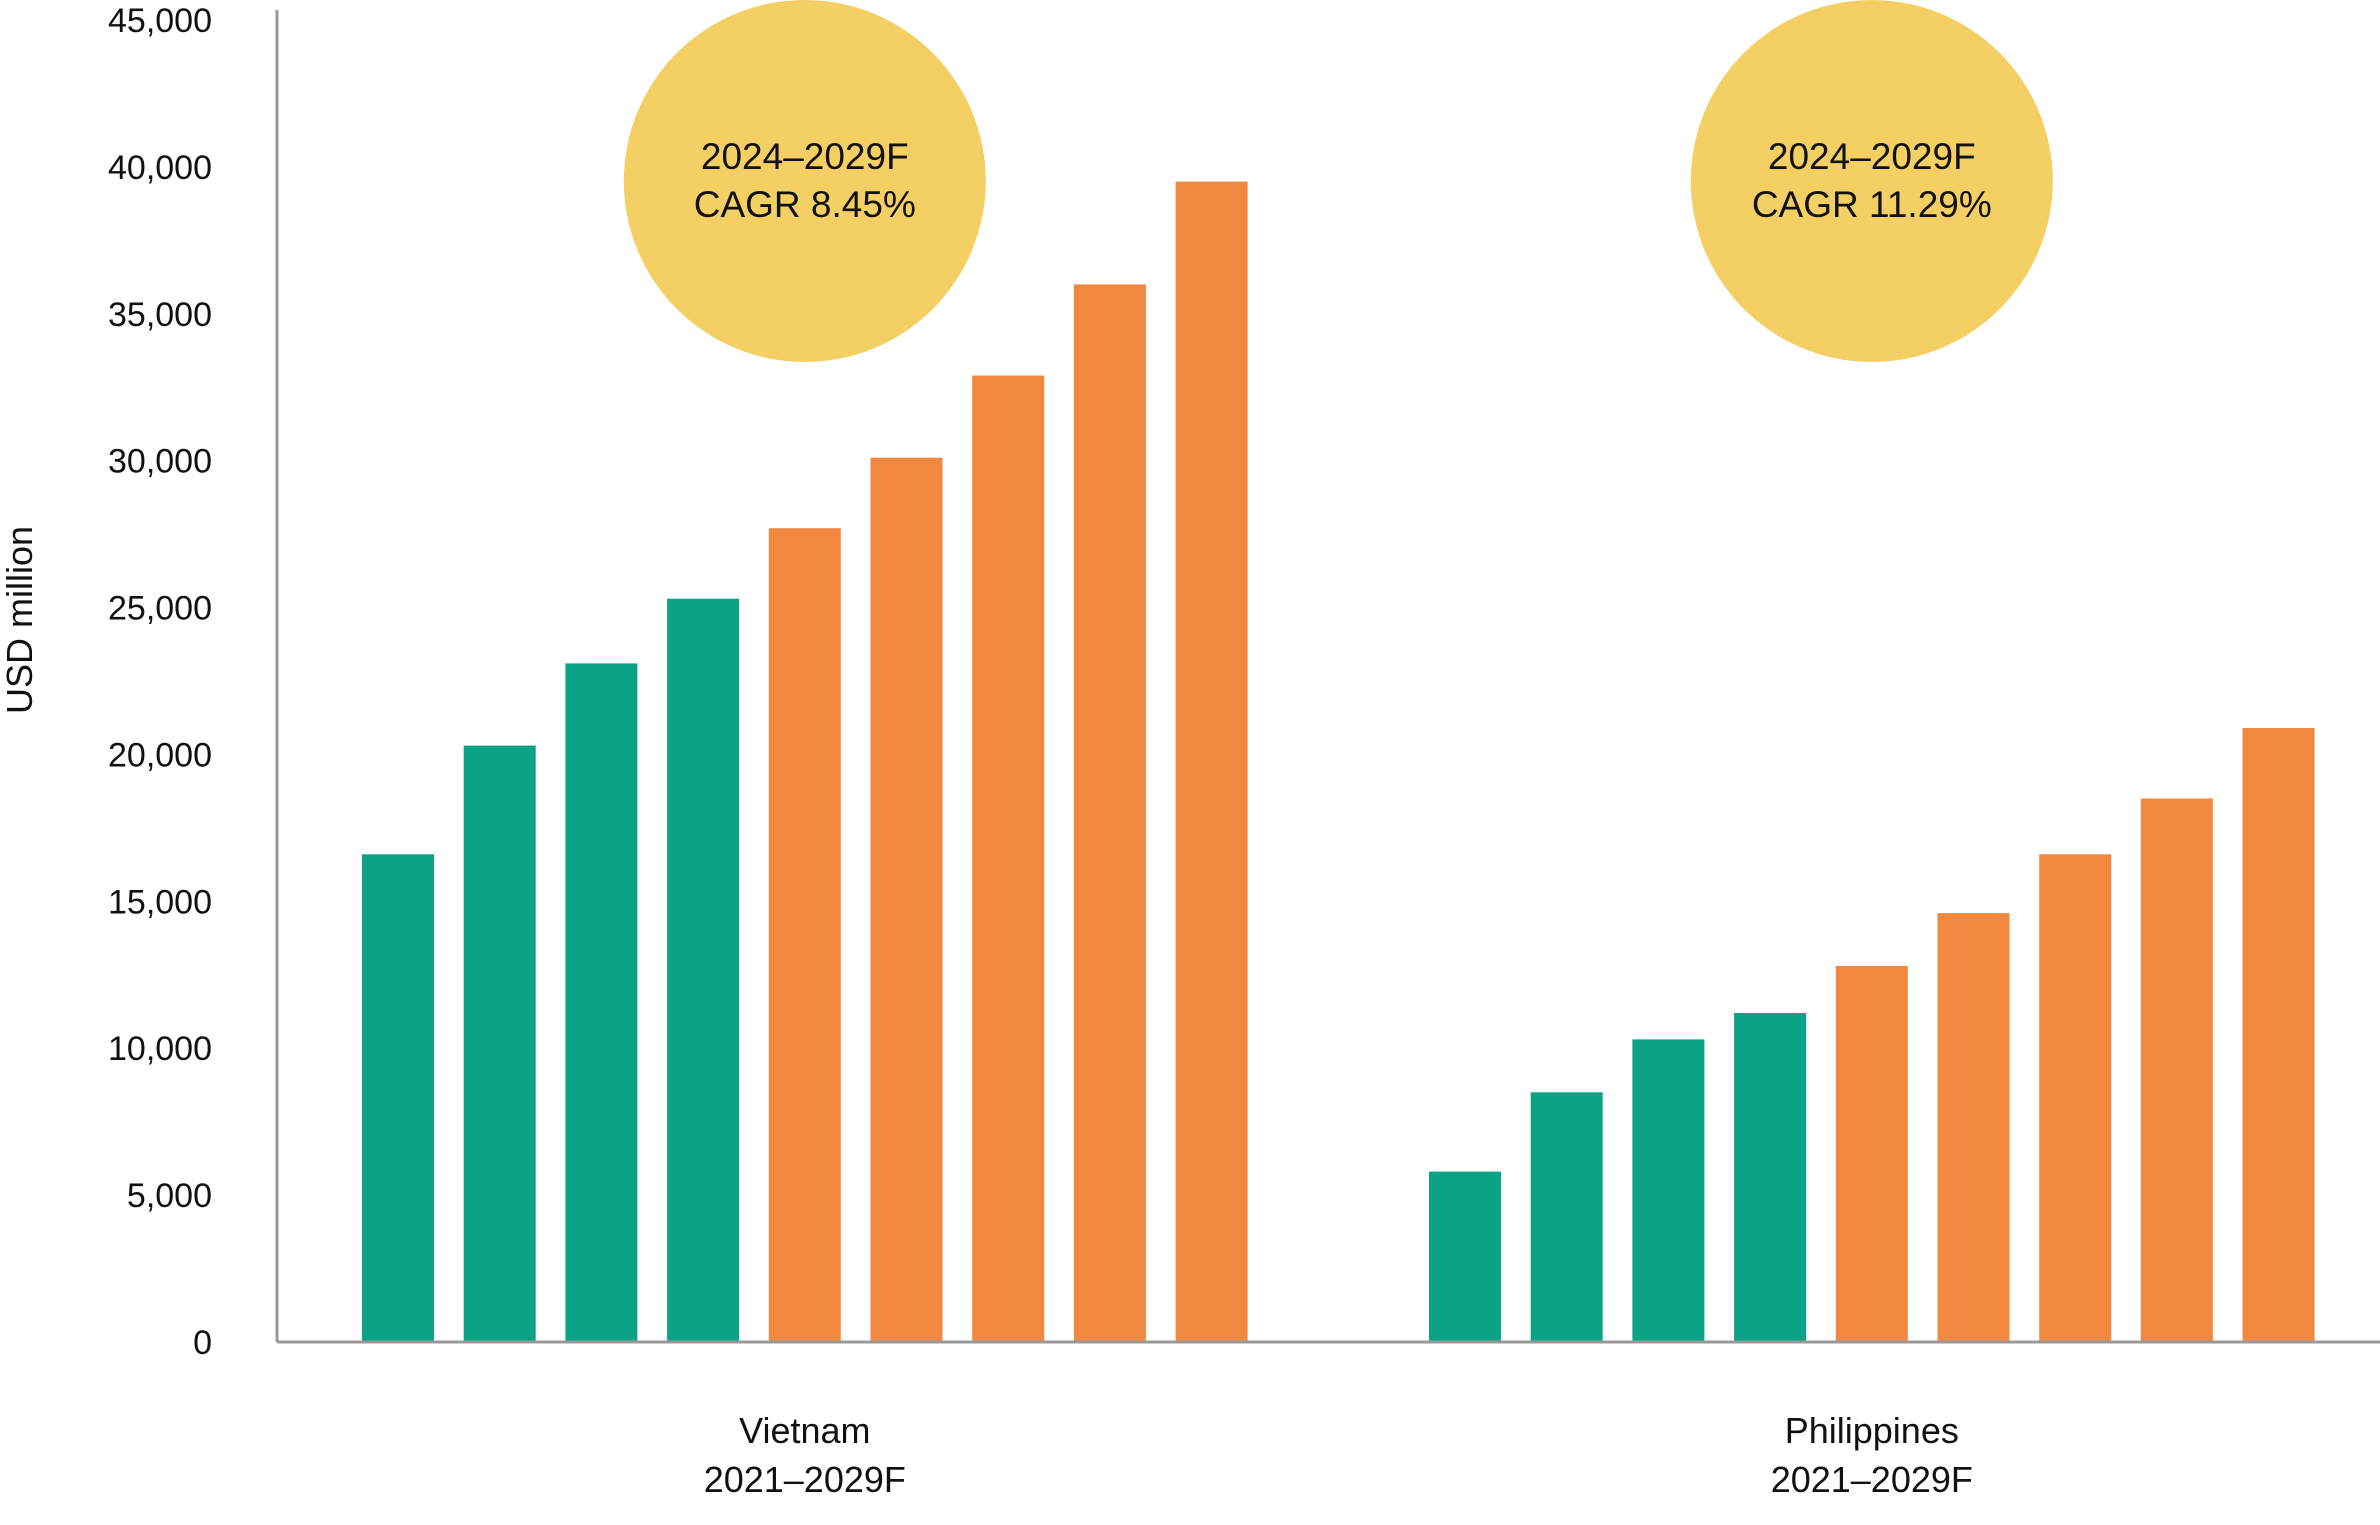  What do you see at coordinates (1973, 1127) in the screenshot?
I see `bar-philippines-2026F` at bounding box center [1973, 1127].